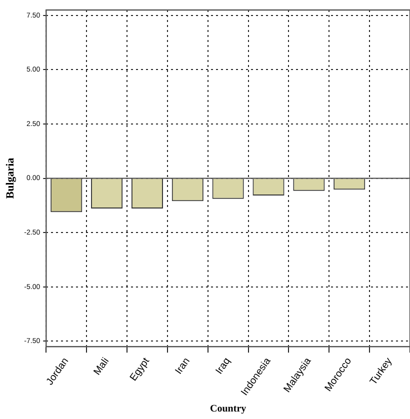 The height and width of the screenshot is (419, 410). What do you see at coordinates (223, 366) in the screenshot?
I see `x-tick-label: Iraq` at bounding box center [223, 366].